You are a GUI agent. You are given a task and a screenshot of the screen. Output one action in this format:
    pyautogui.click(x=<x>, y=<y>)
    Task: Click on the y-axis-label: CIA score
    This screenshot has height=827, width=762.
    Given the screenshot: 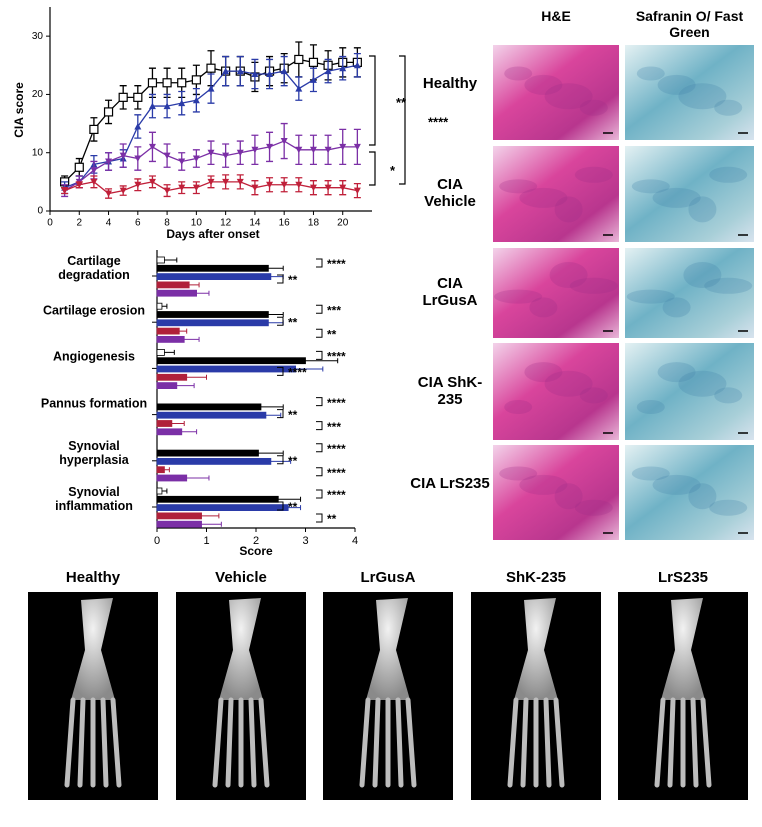 What is the action you would take?
    pyautogui.click(x=19, y=110)
    